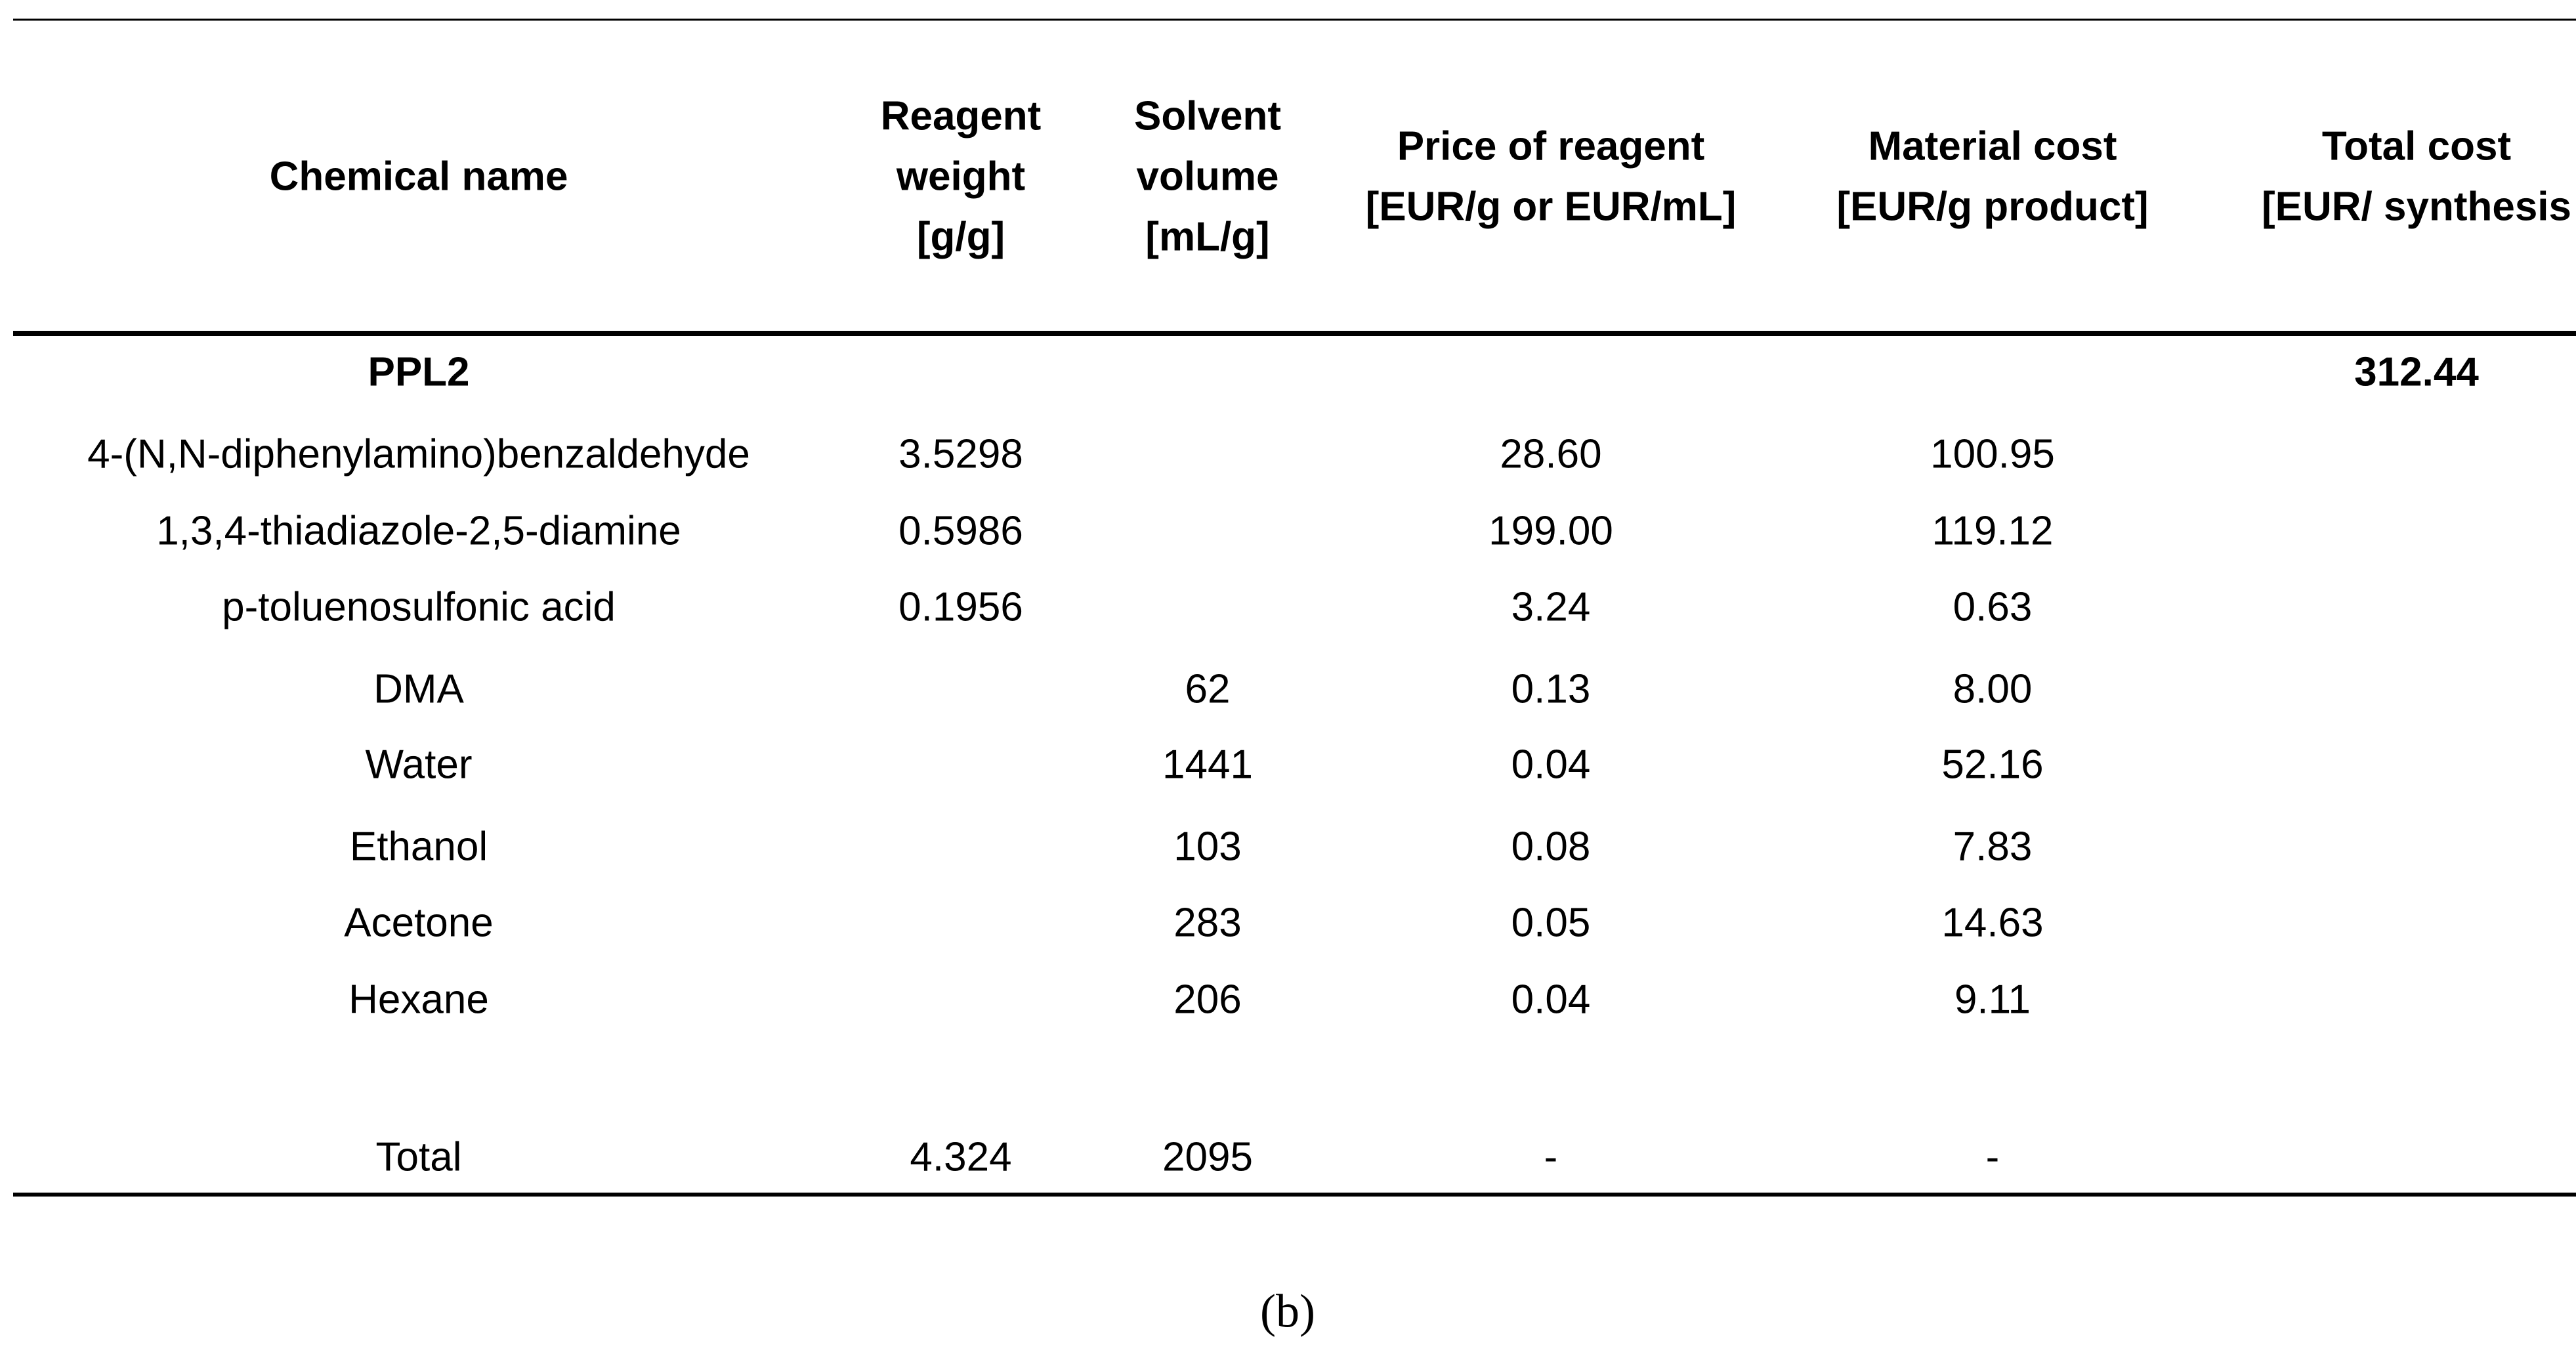 Image resolution: width=2576 pixels, height=1358 pixels. What do you see at coordinates (960, 606) in the screenshot?
I see `cell: 0.1956` at bounding box center [960, 606].